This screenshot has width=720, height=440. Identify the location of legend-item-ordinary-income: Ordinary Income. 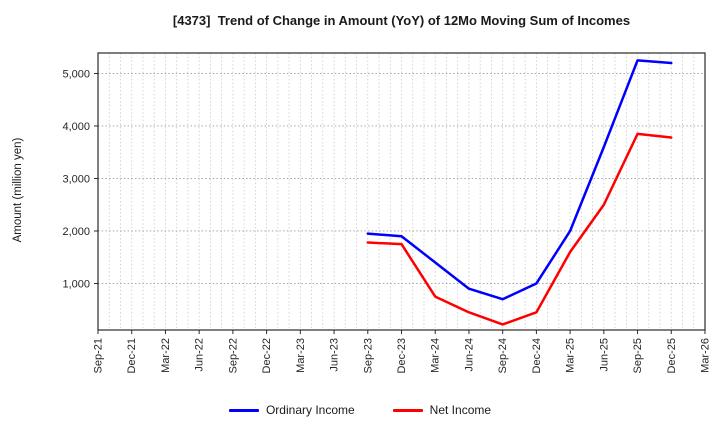
(291, 410).